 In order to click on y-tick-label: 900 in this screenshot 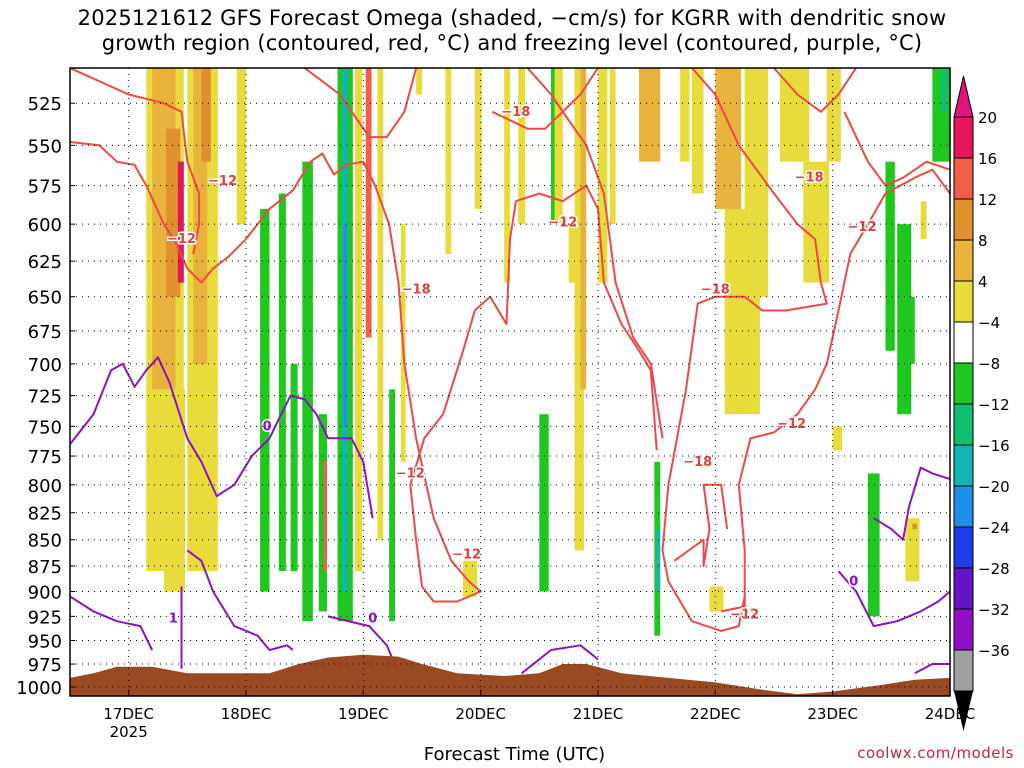, I will do `click(45, 593)`.